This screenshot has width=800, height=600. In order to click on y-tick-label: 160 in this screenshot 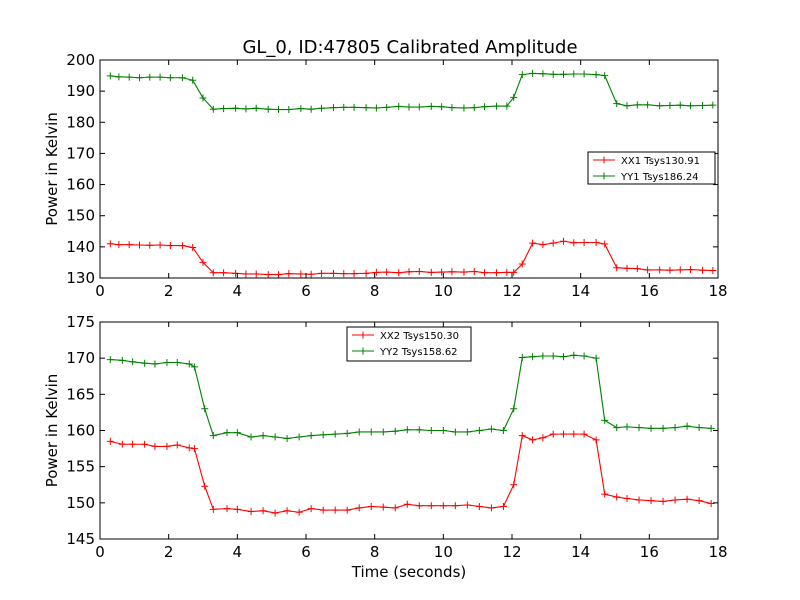, I will do `click(80, 431)`.